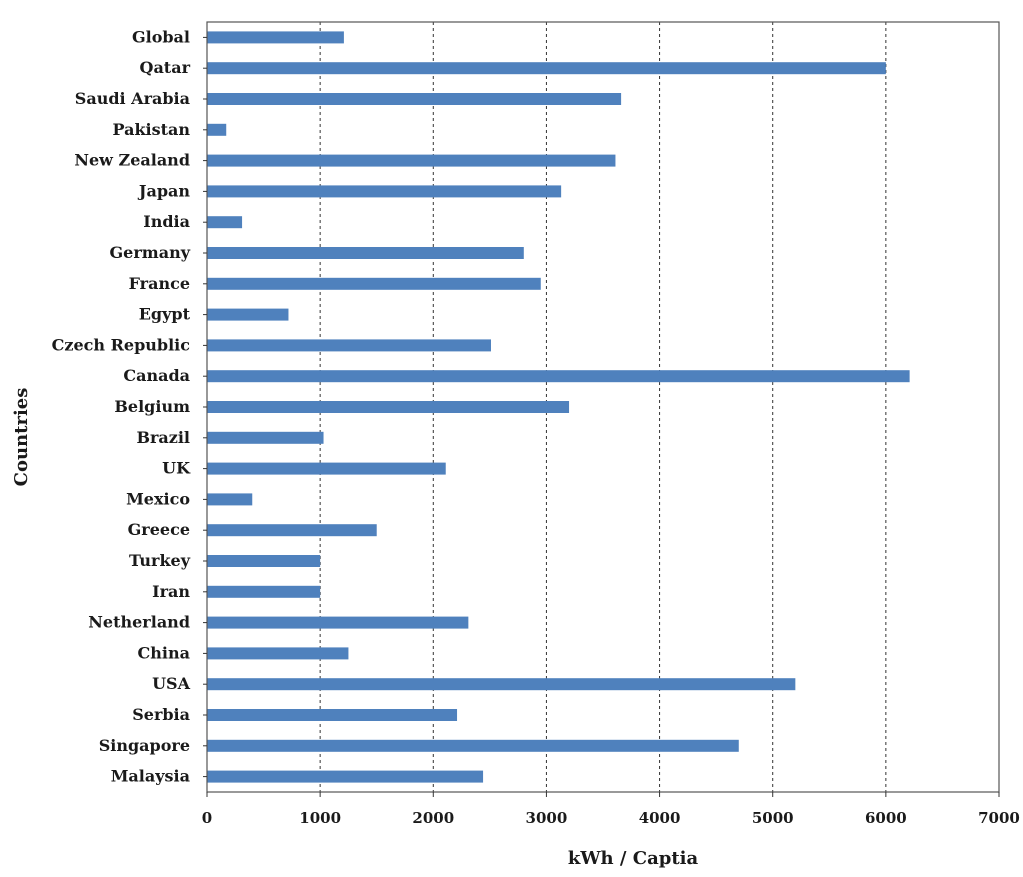 Image resolution: width=1023 pixels, height=877 pixels. Describe the element at coordinates (144, 745) in the screenshot. I see `category-label: Singapore` at that location.